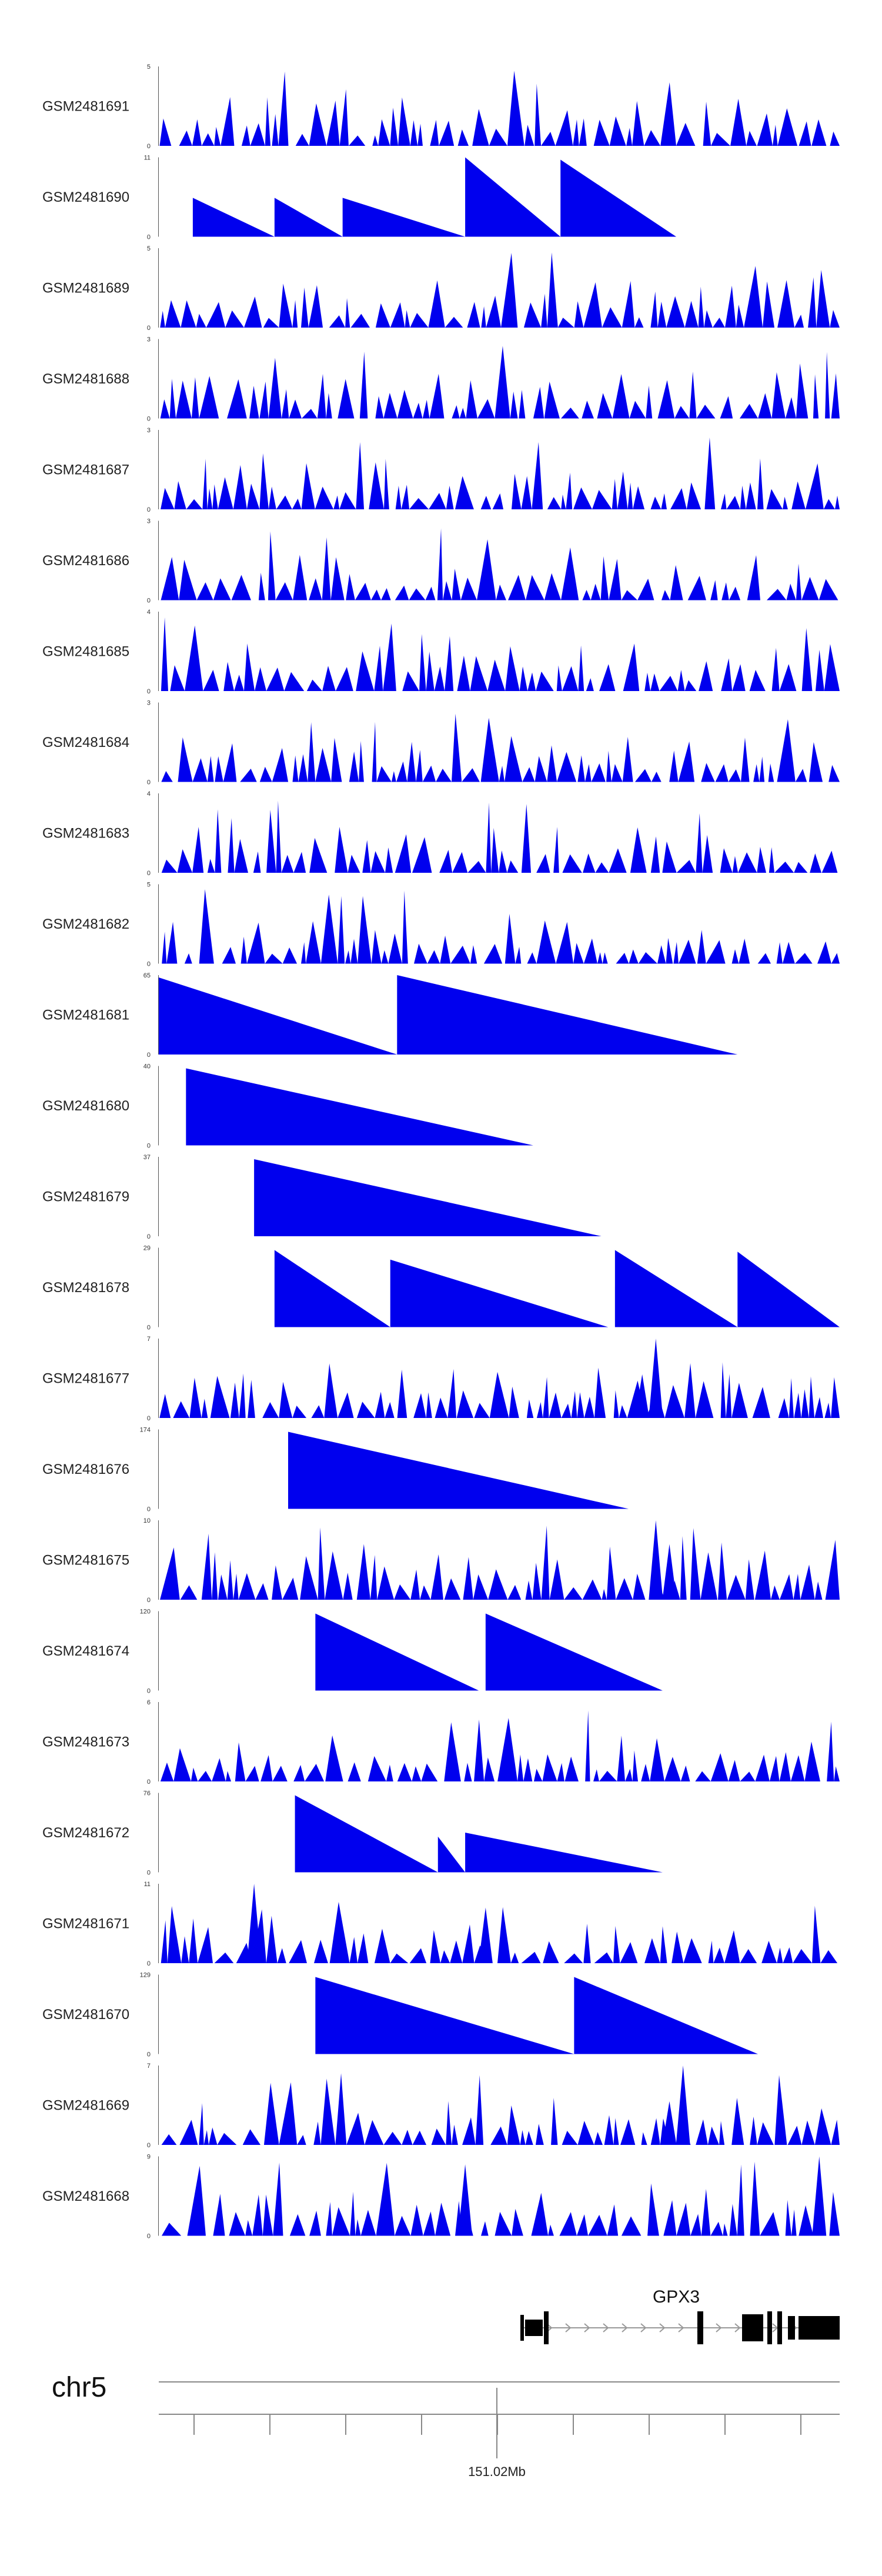 Image resolution: width=882 pixels, height=2576 pixels. Describe the element at coordinates (441, 1288) in the screenshot. I see `track-GSM2481678: GSM2481678 29 0` at that location.